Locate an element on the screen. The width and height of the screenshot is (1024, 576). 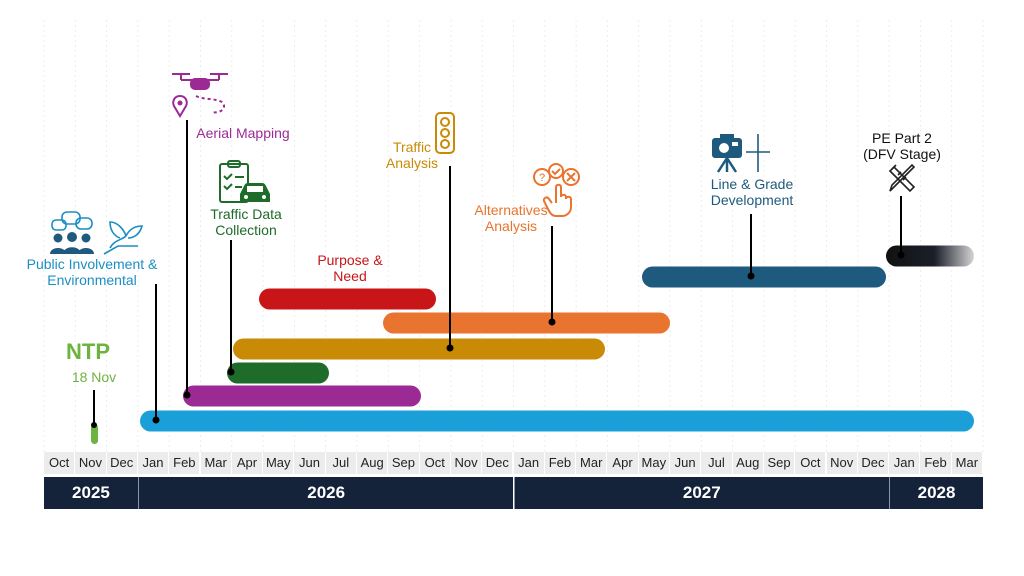
label-text-2: Need is located at coordinates (350, 276).